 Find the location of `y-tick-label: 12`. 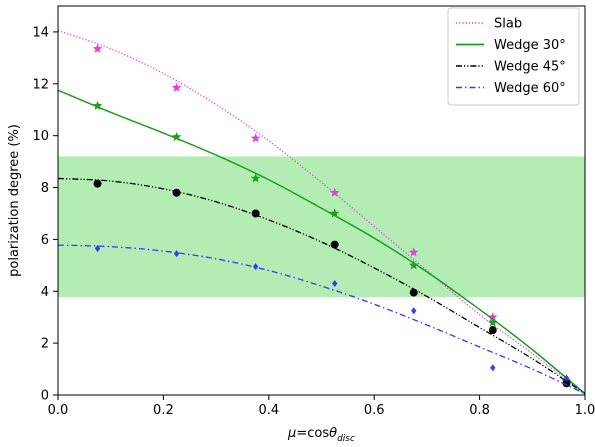

y-tick-label: 12 is located at coordinates (40, 84).